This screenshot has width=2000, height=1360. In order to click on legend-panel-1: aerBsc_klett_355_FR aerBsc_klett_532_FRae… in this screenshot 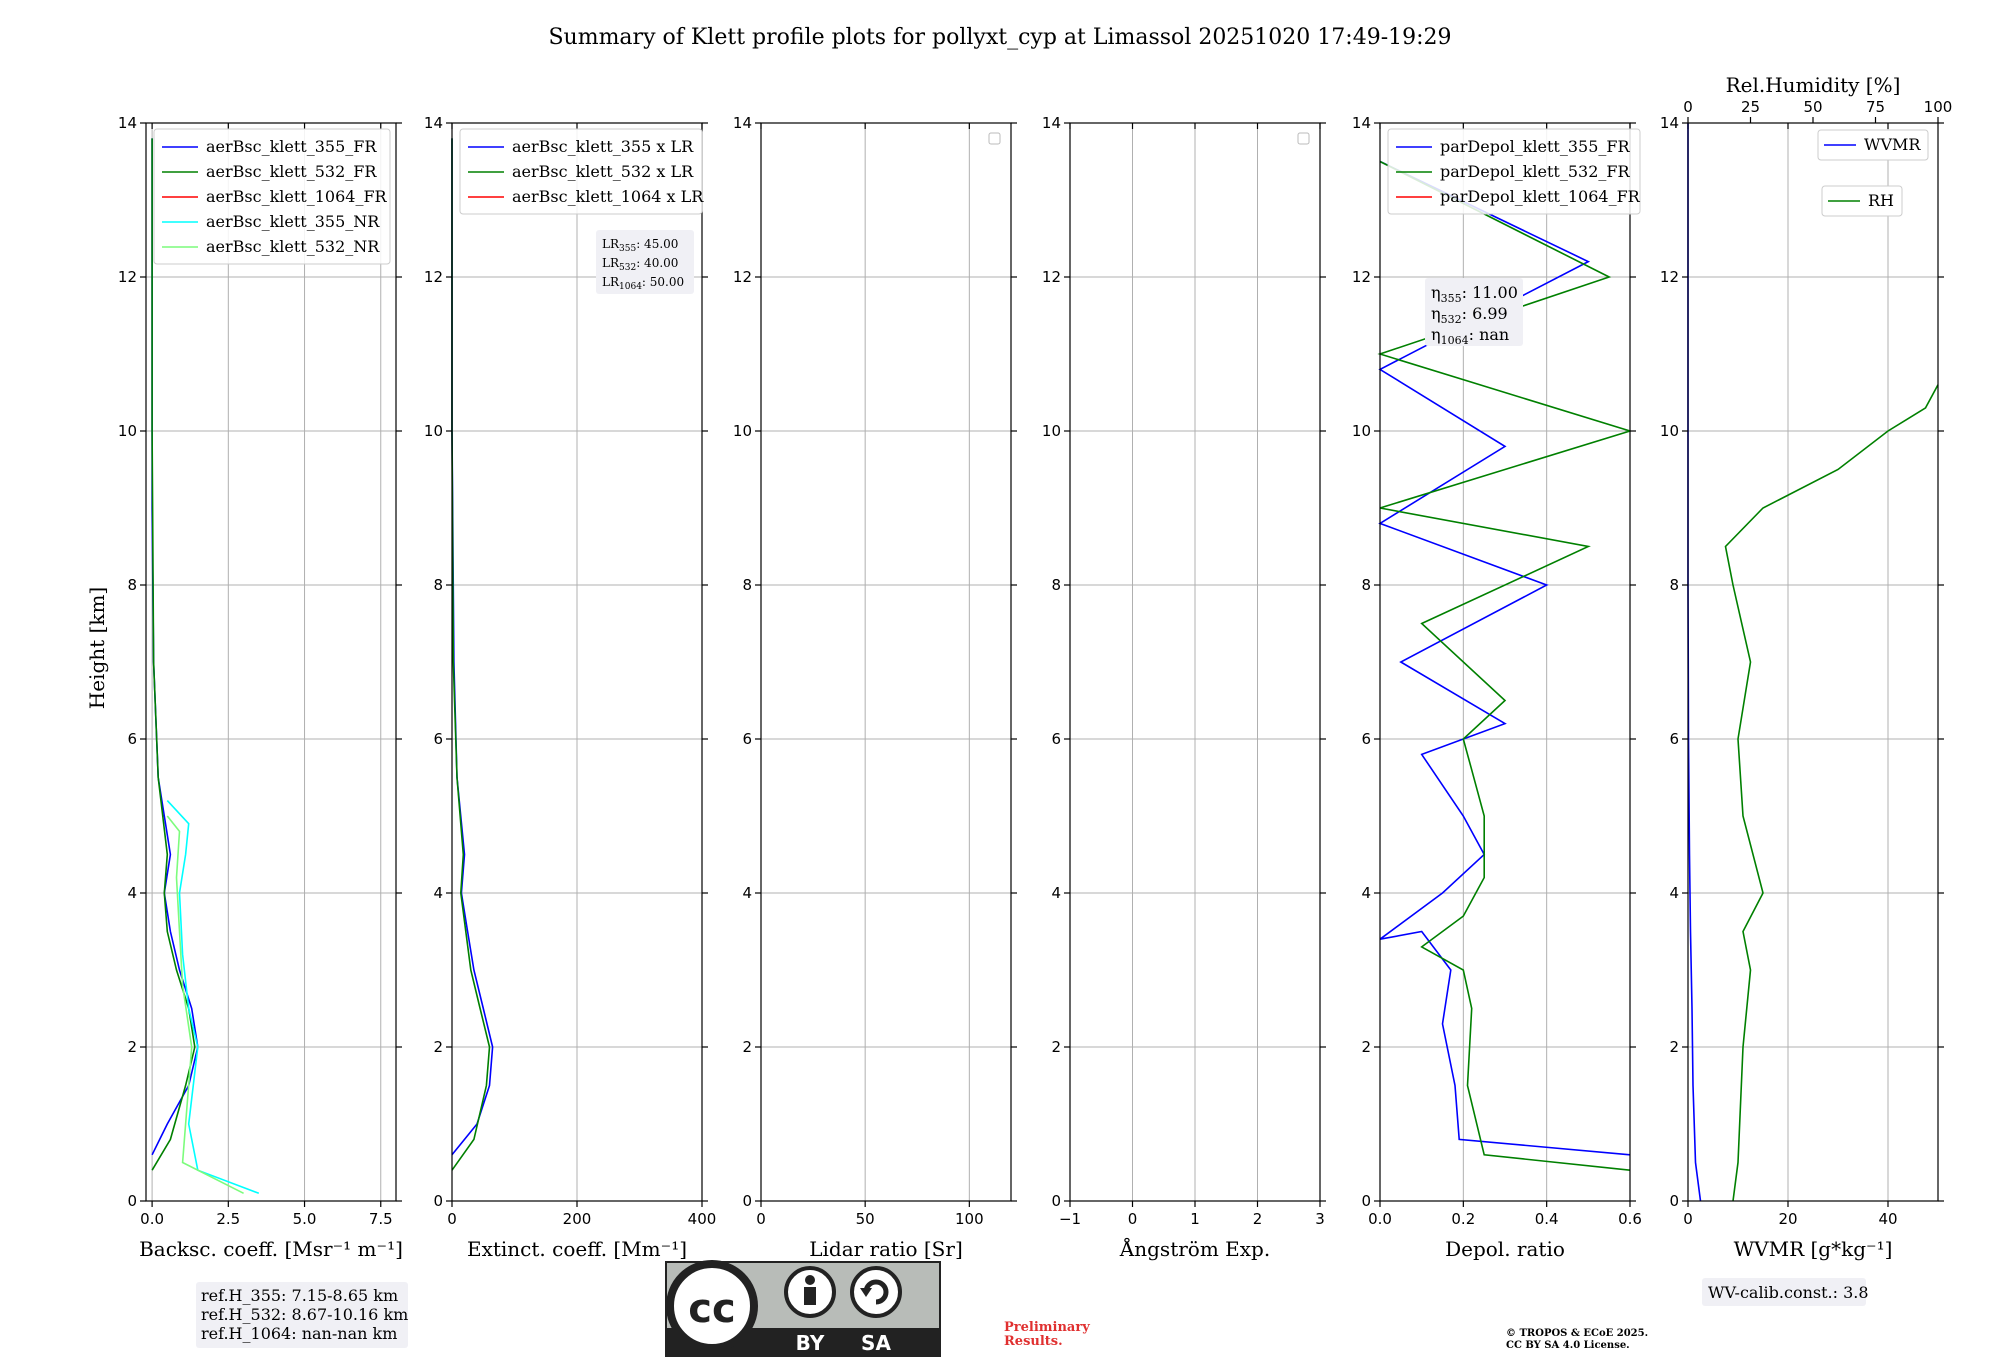, I will do `click(272, 196)`.